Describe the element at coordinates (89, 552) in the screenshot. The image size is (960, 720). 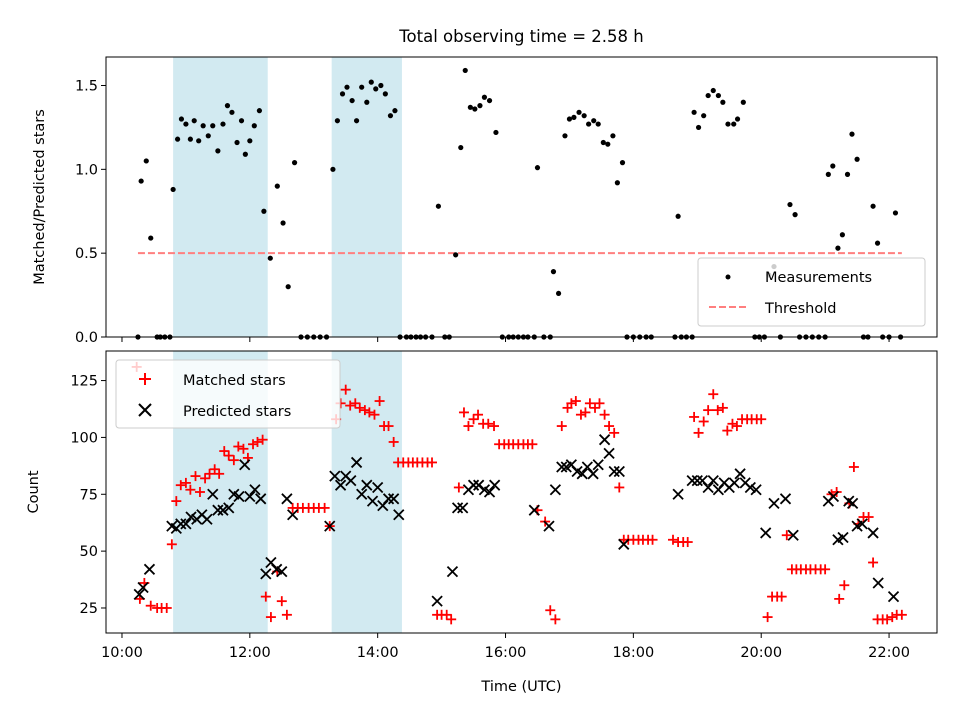
I see `bottom-y-tick-label: 50` at that location.